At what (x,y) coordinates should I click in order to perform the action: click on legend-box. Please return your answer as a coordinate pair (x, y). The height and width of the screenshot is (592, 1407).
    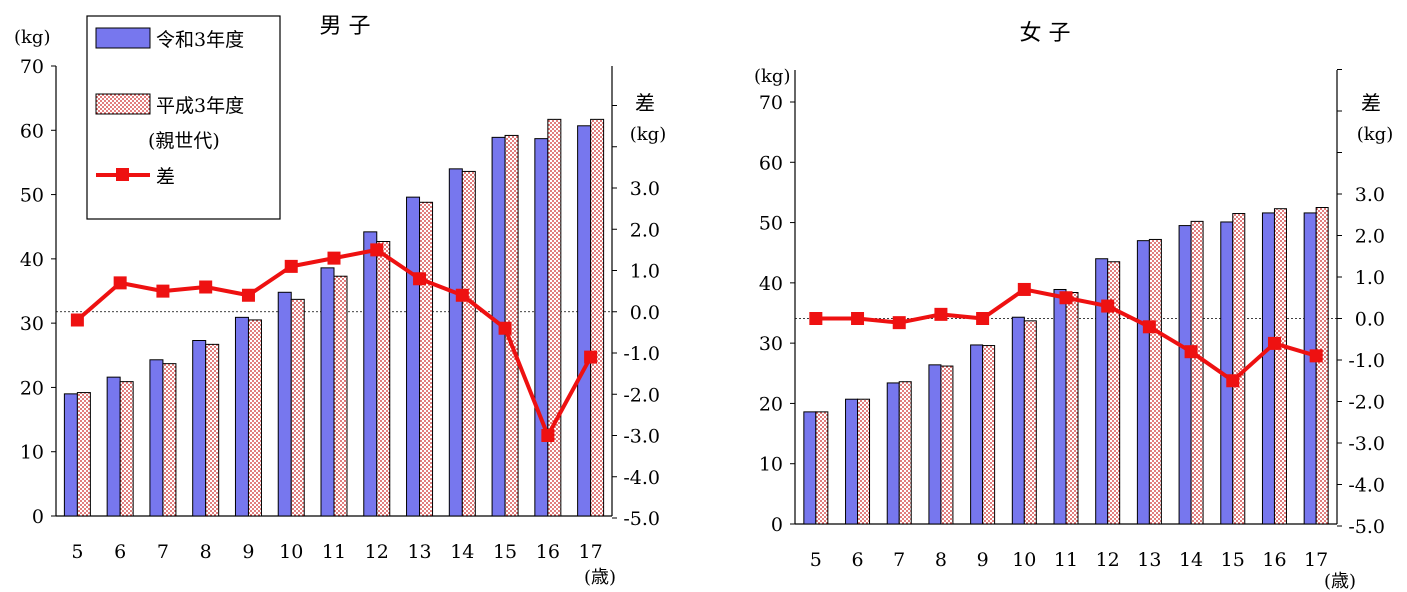
    Looking at the image, I should click on (183, 117).